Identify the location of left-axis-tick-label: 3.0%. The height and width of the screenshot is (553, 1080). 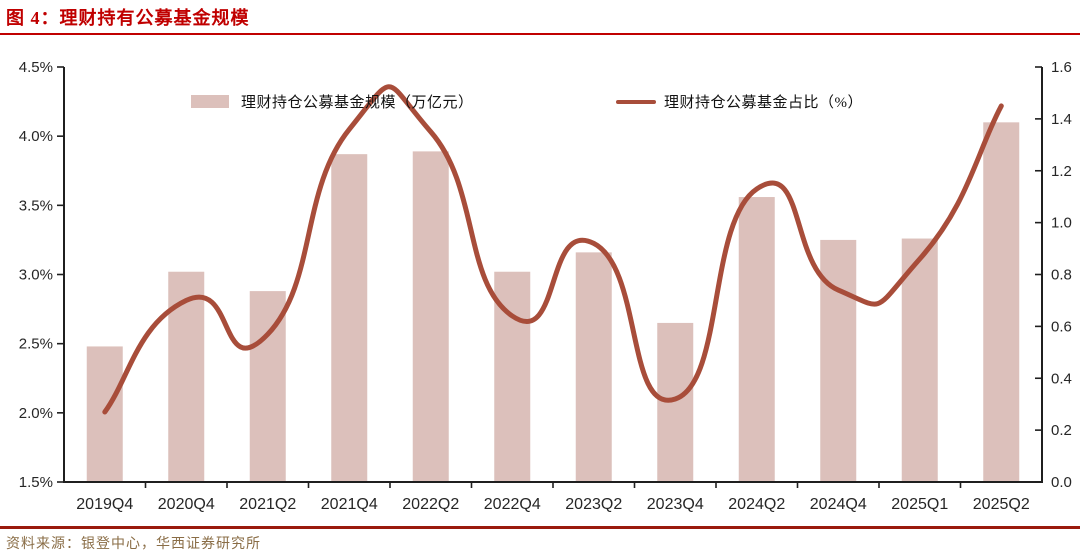
(36, 275).